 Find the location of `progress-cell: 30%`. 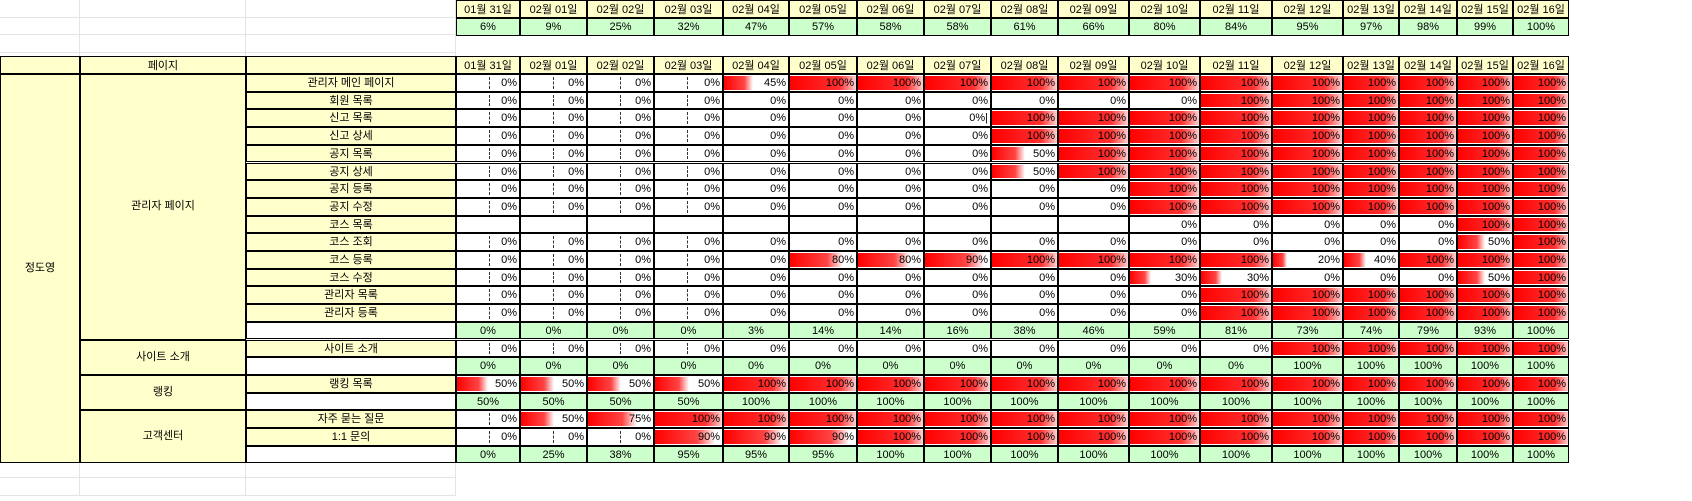

progress-cell: 30% is located at coordinates (1164, 277).